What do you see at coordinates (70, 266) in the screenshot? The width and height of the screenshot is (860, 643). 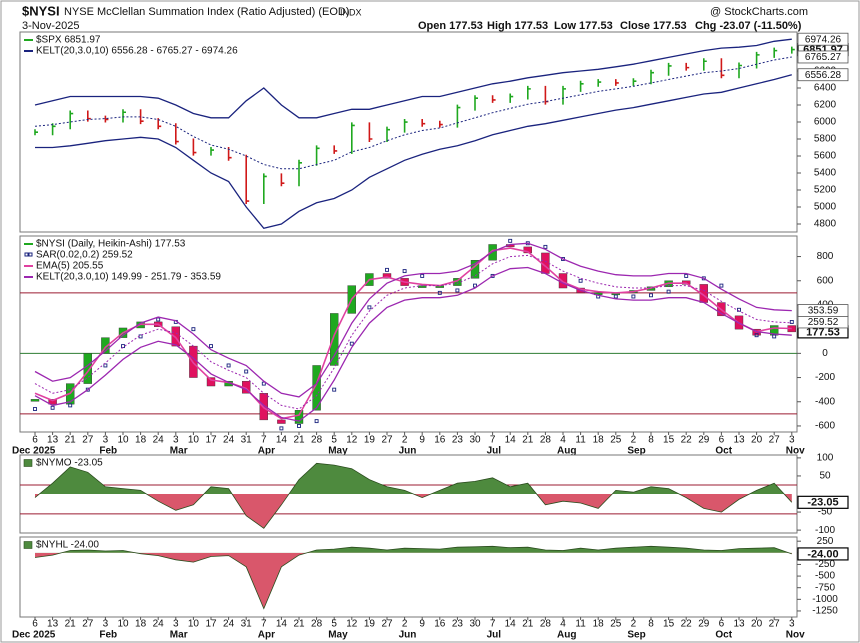 I see `legend-entry: EMA(5) 205.55` at bounding box center [70, 266].